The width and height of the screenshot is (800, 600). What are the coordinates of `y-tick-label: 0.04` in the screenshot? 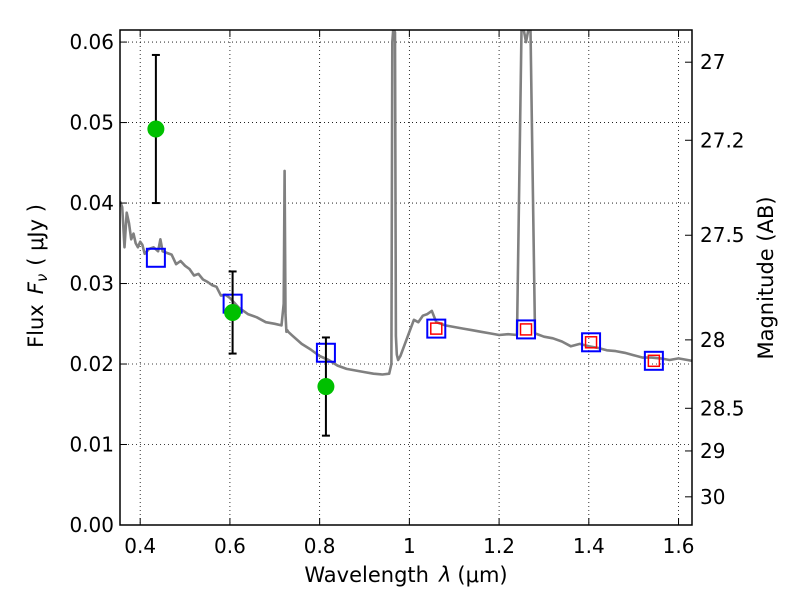 It's located at (91, 203).